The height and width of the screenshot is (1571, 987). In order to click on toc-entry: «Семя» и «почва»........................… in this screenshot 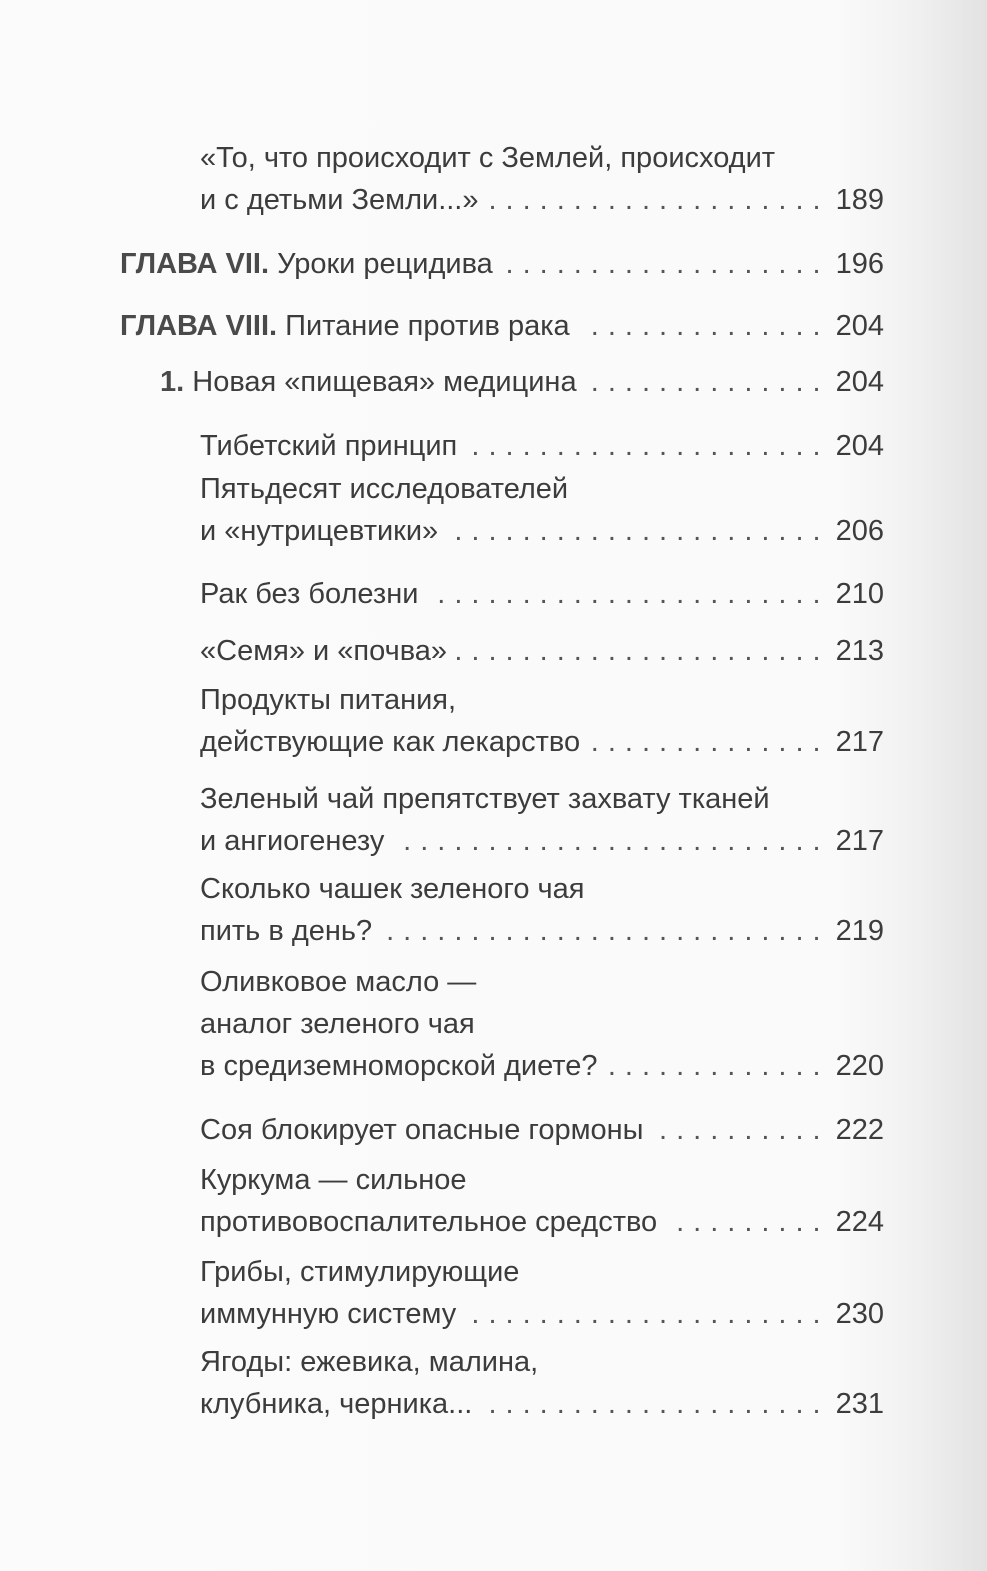, I will do `click(542, 651)`.